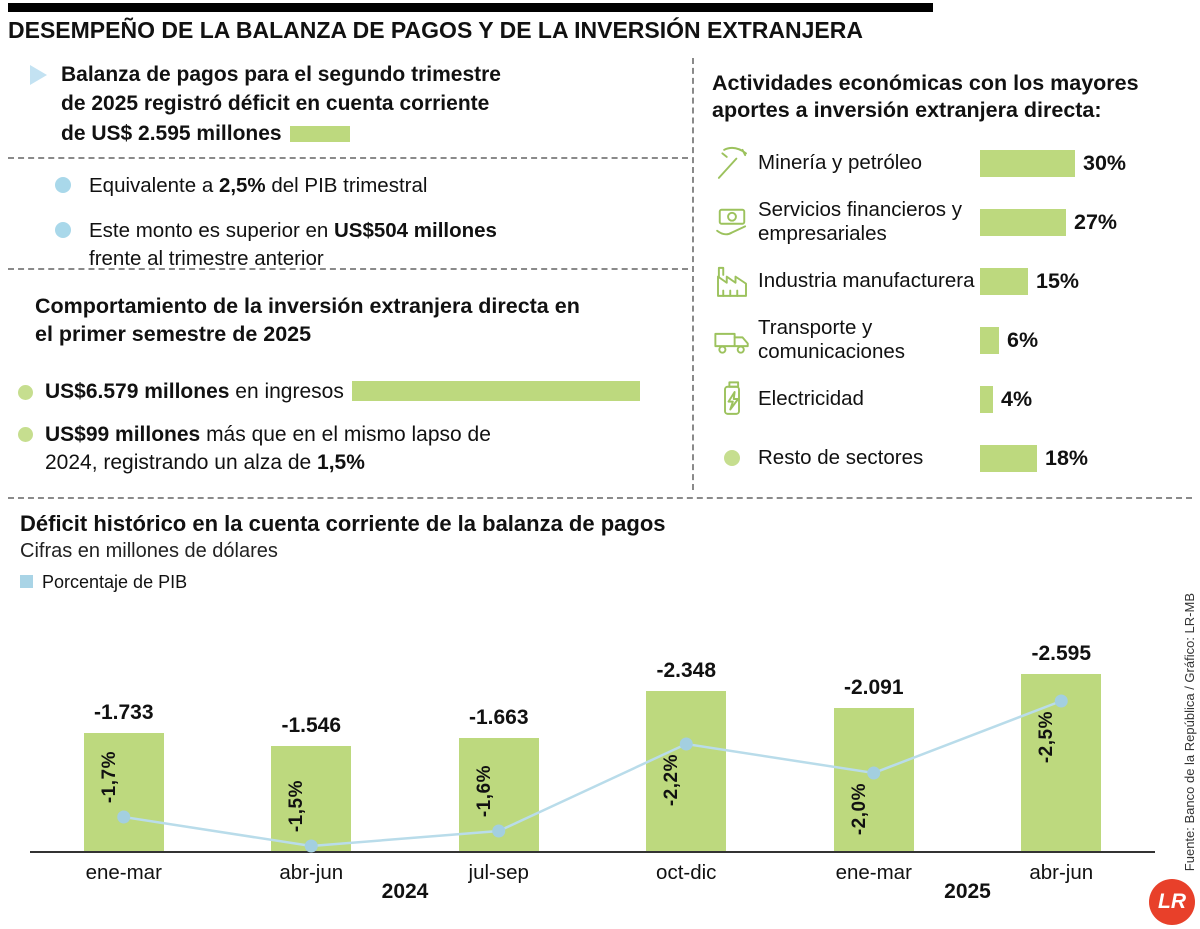 This screenshot has height=929, width=1200. Describe the element at coordinates (811, 399) in the screenshot. I see `sector-label: Electricidad` at that location.